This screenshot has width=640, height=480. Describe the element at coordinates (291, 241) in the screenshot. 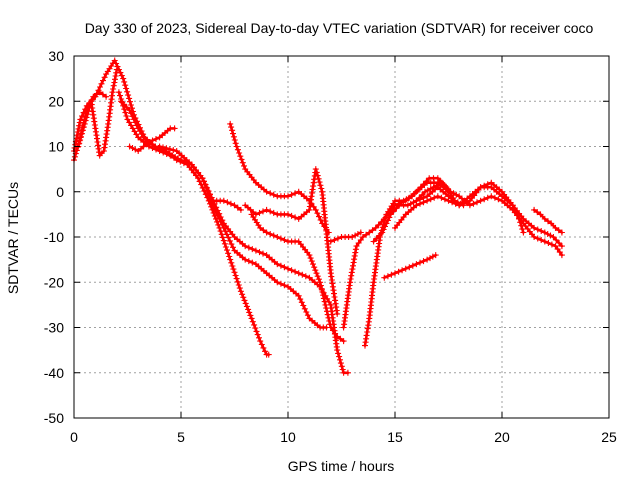

I see `series-track-i` at that location.